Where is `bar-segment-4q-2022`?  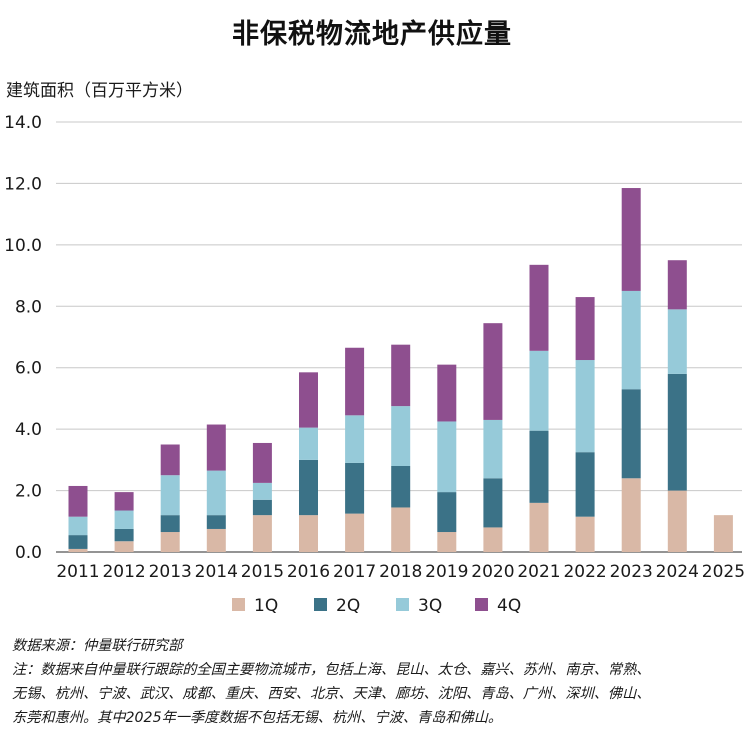
bar-segment-4q-2022 is located at coordinates (585, 329).